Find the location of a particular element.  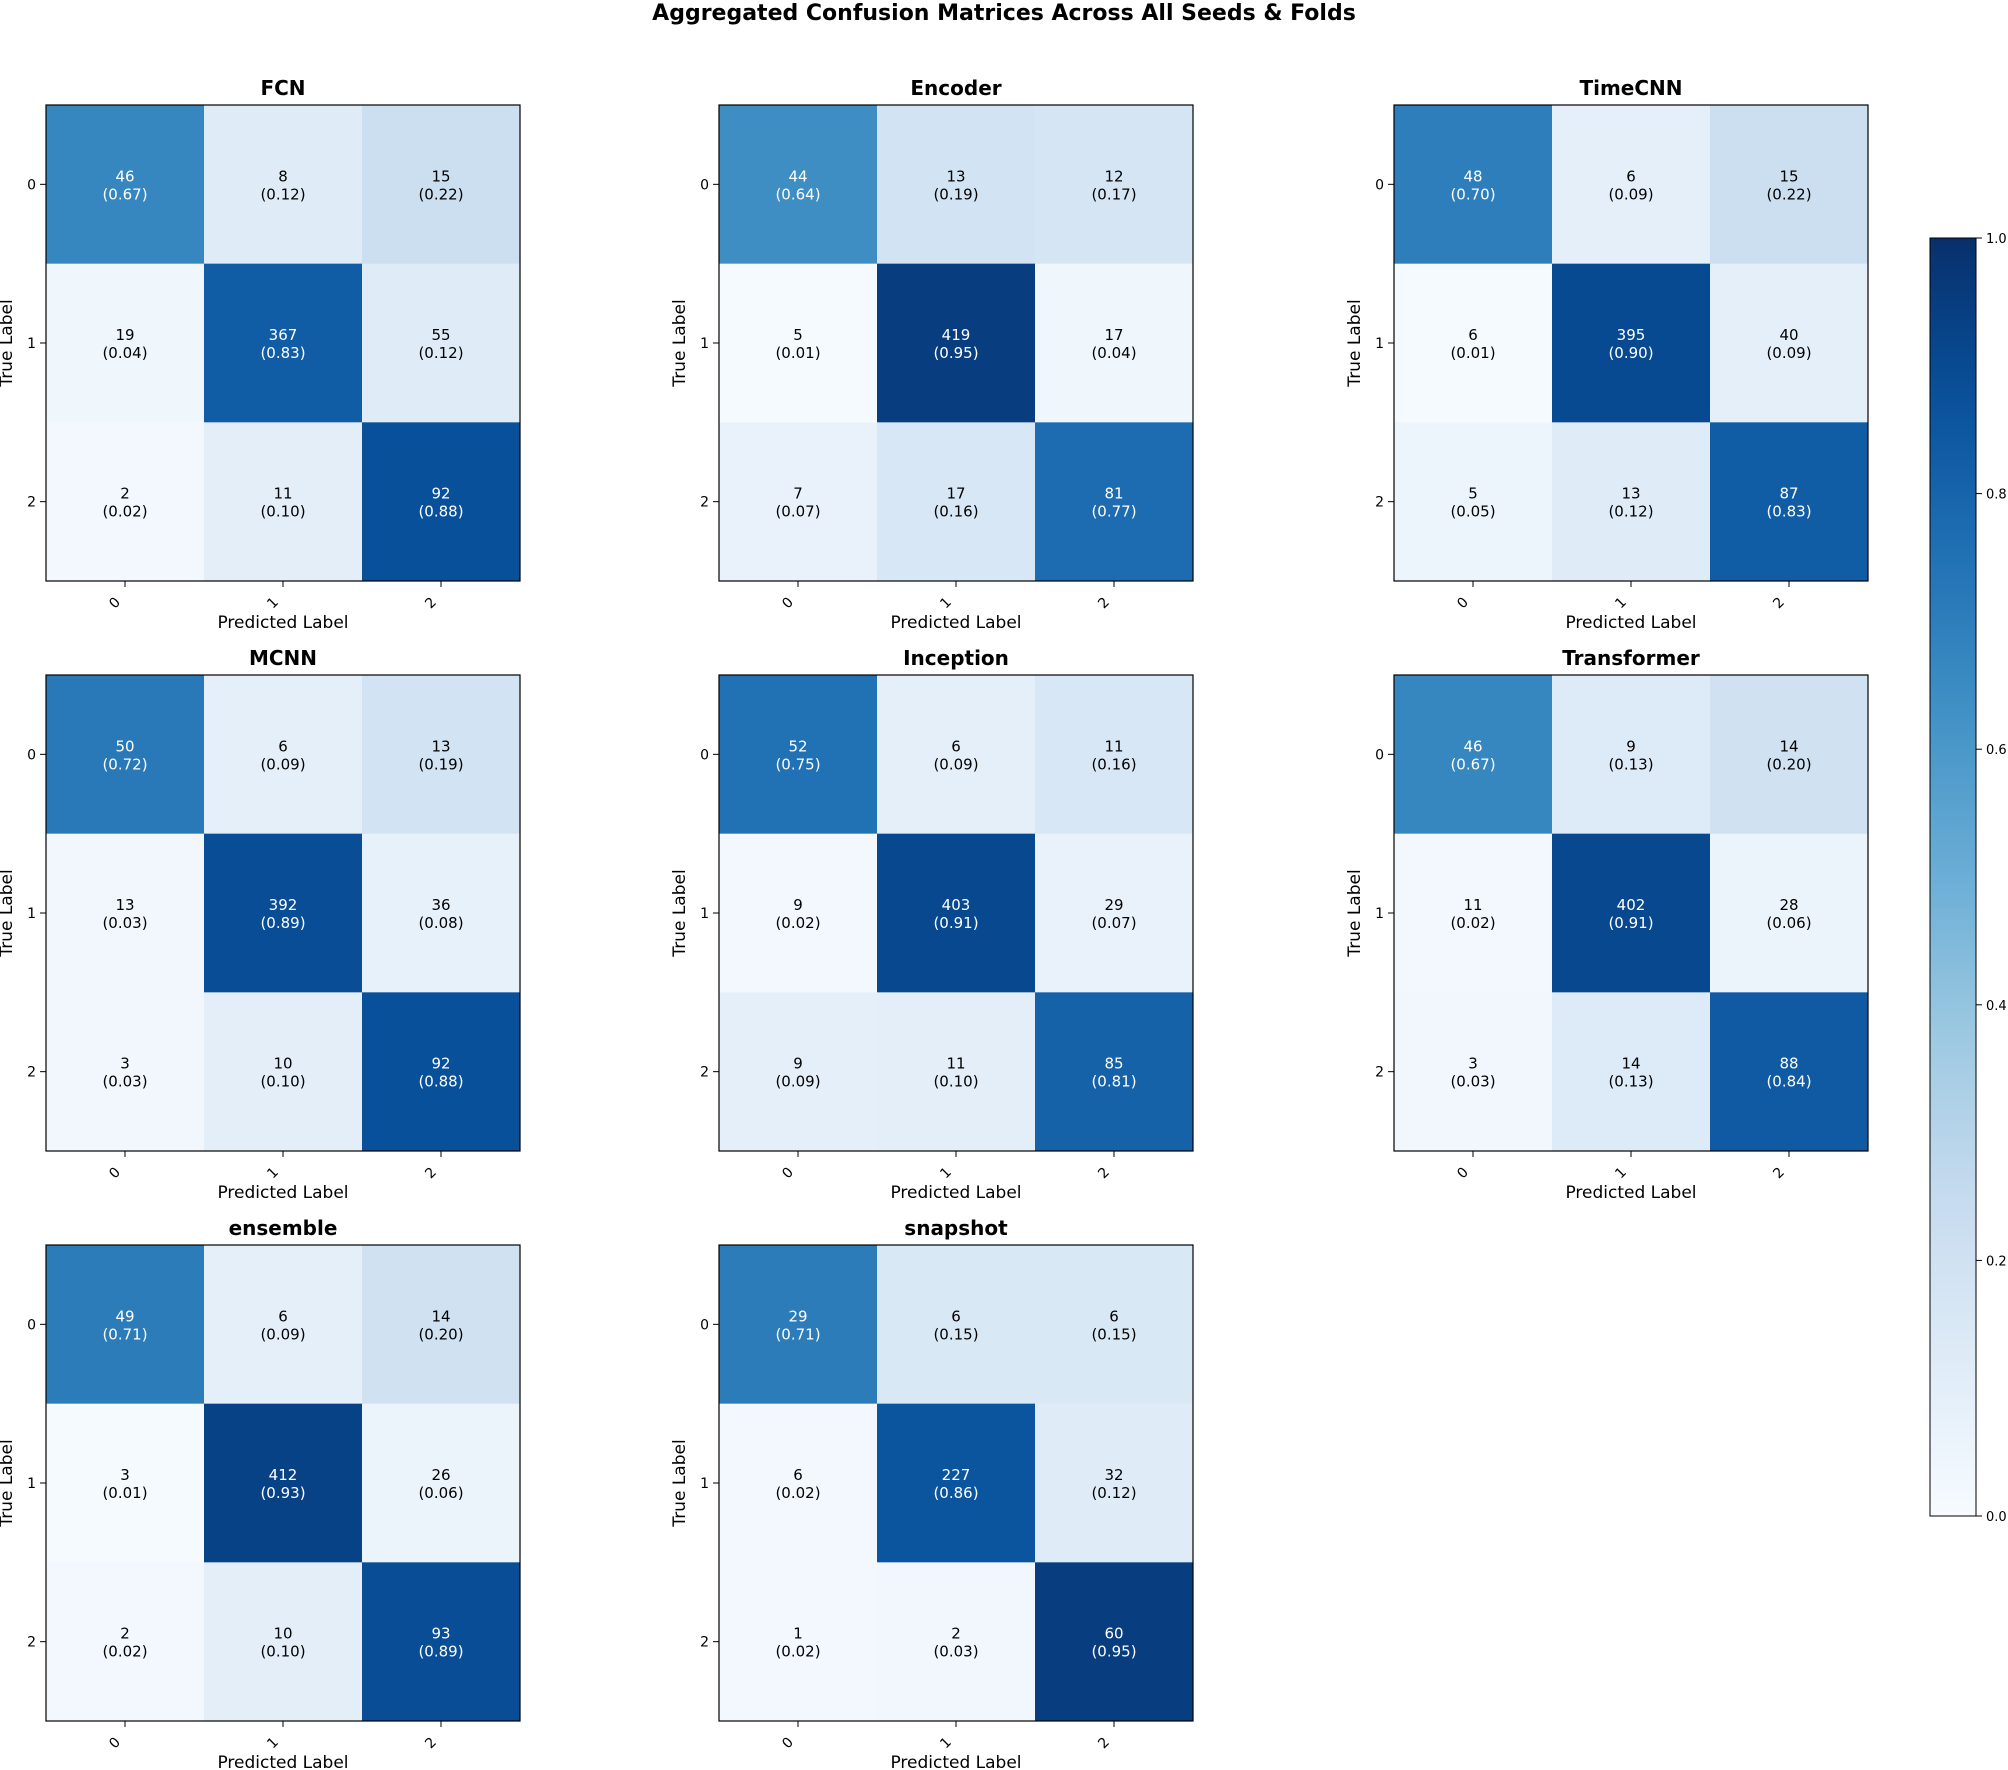

y-tick-label: 1 is located at coordinates (31, 1484).